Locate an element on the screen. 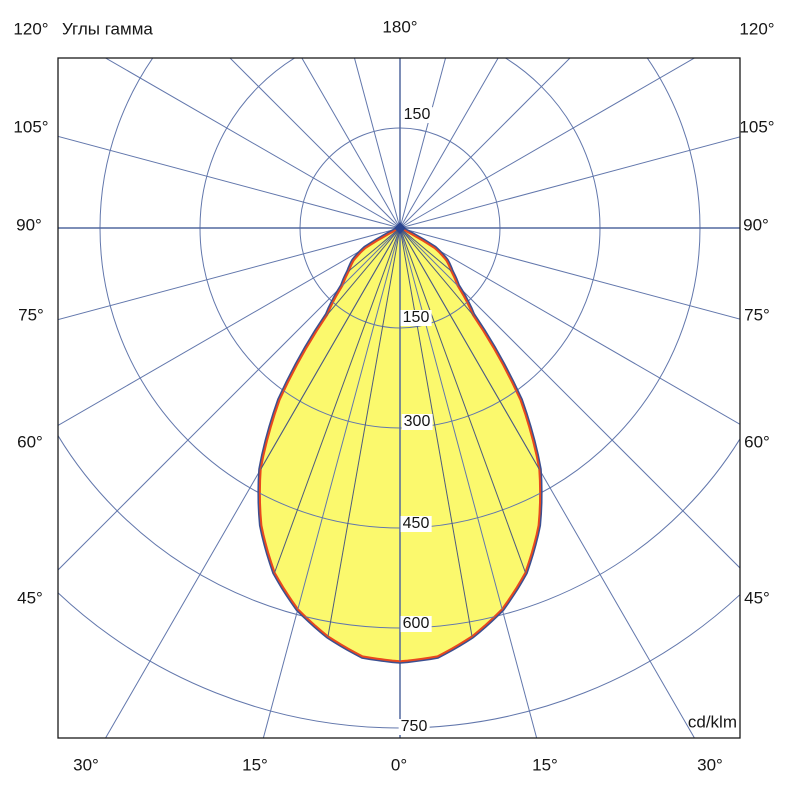 This screenshot has width=800, height=800. units-label: cd/klm is located at coordinates (712, 722).